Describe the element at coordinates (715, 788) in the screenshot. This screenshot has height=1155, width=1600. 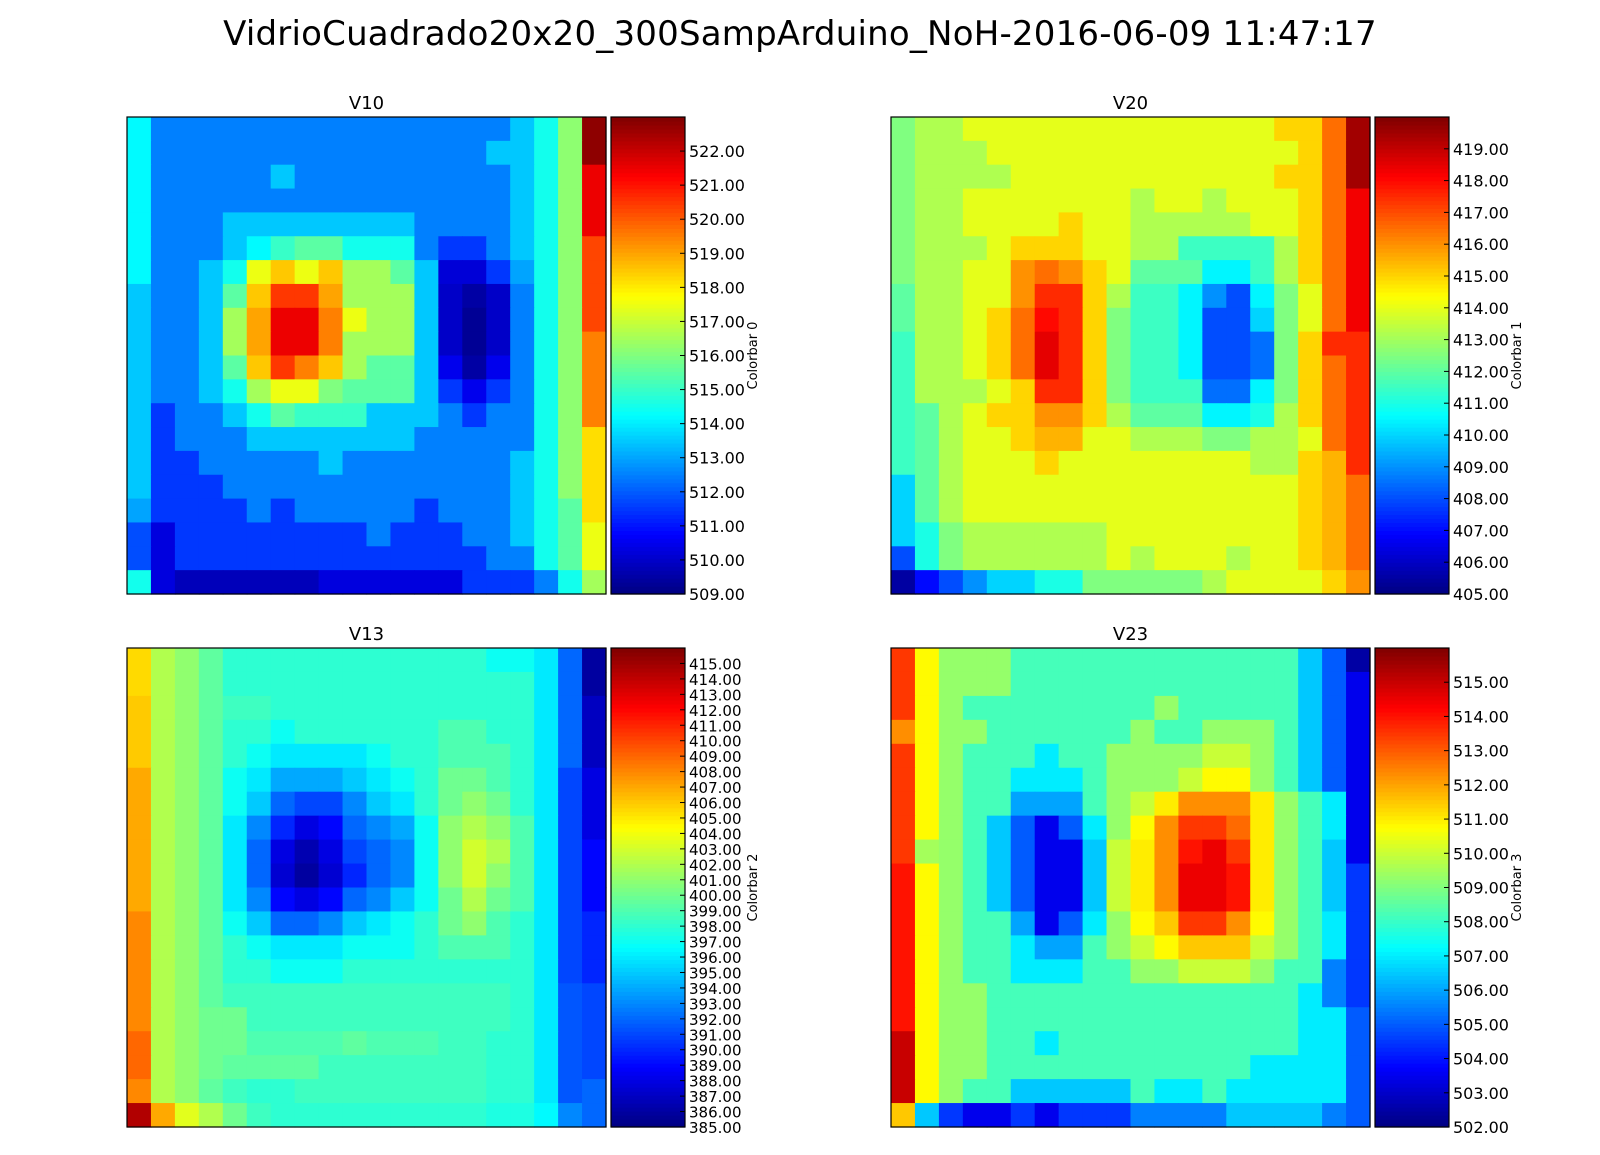
I see `colorbar-tick-label: 407.00` at that location.